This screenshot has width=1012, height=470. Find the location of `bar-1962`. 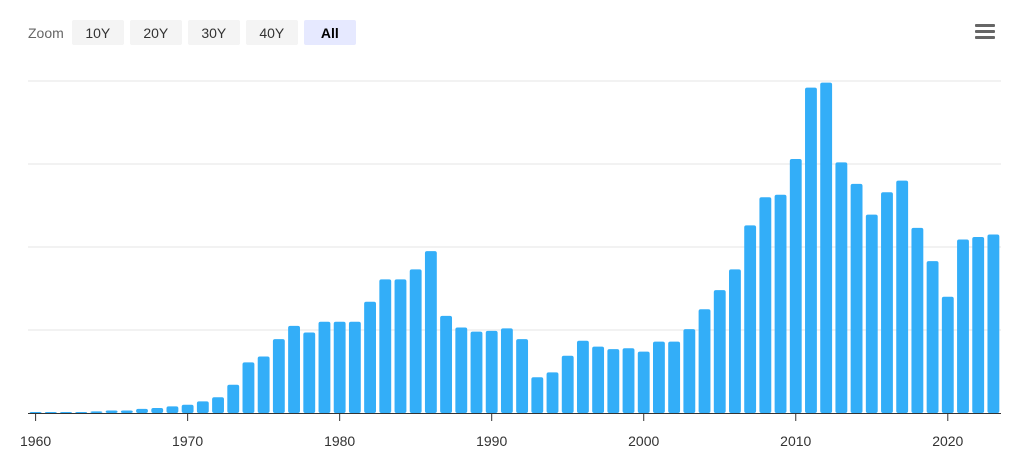

bar-1962 is located at coordinates (66, 412).